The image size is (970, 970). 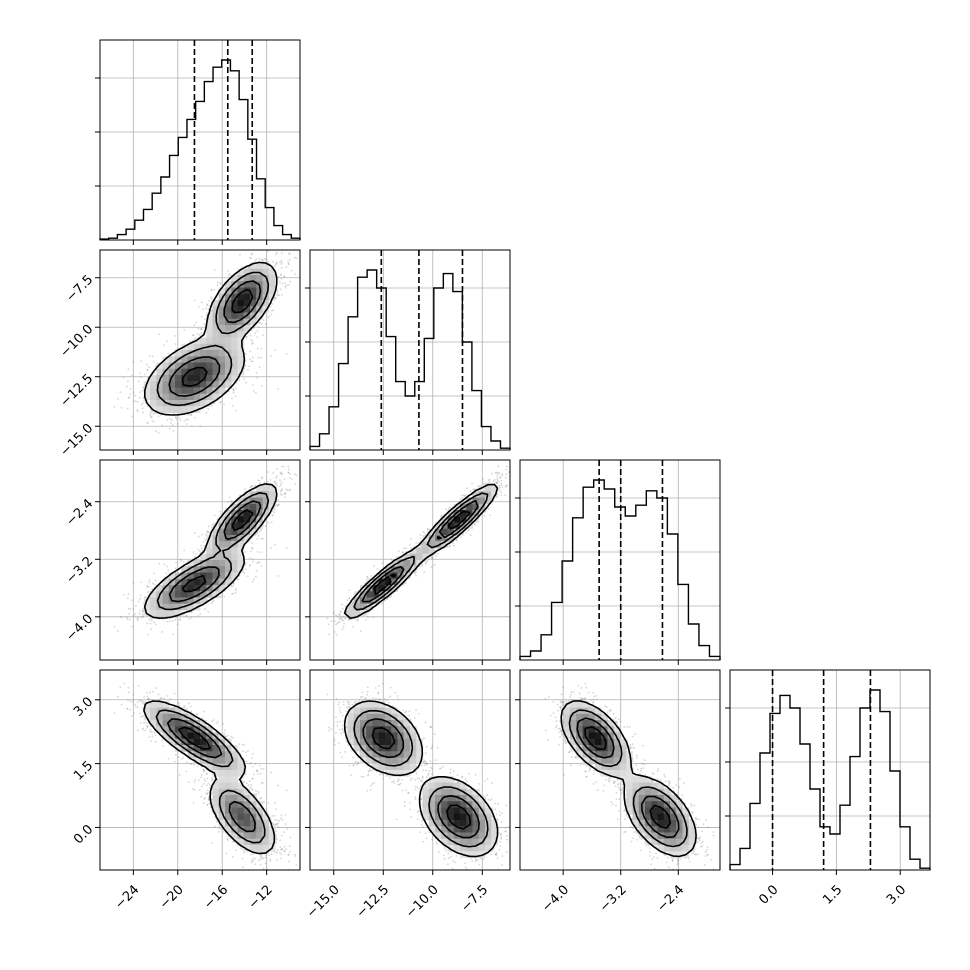 What do you see at coordinates (205, 342) in the screenshot?
I see `panel-plot-area` at bounding box center [205, 342].